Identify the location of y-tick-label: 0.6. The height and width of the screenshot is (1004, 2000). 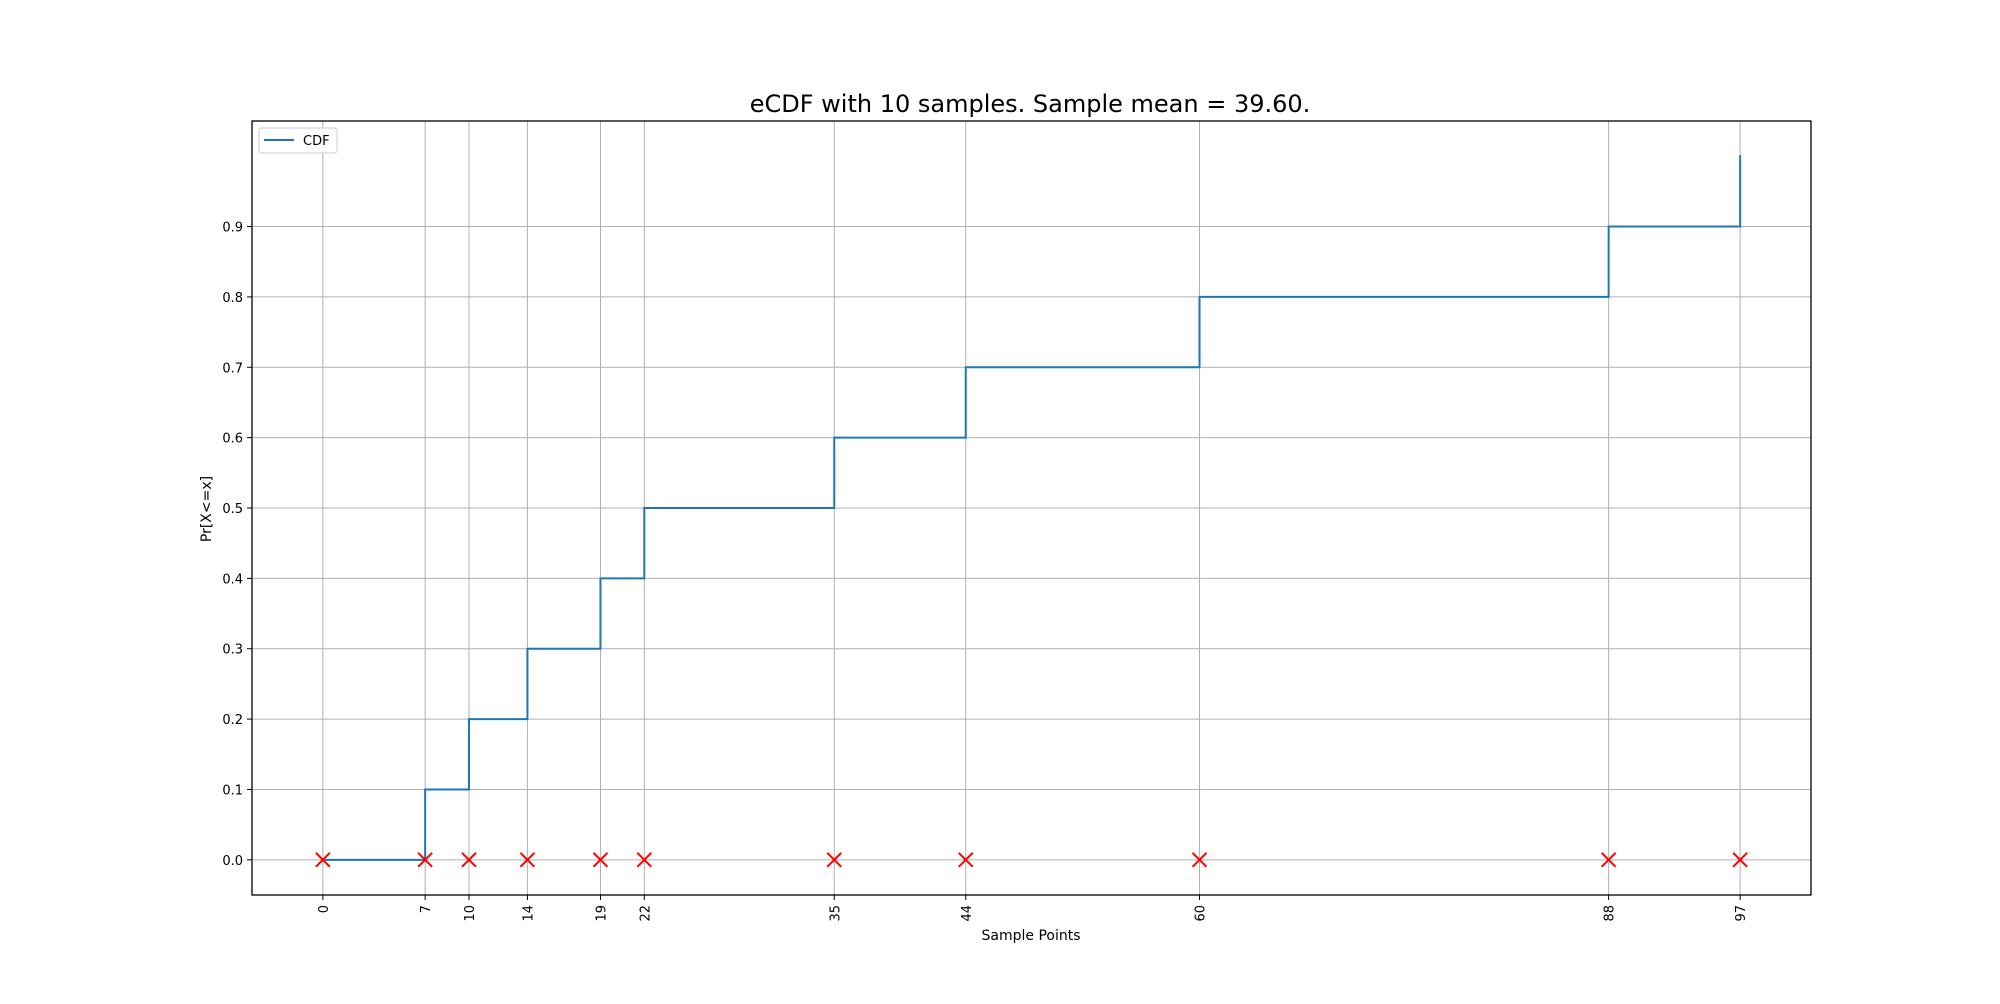
(232, 439).